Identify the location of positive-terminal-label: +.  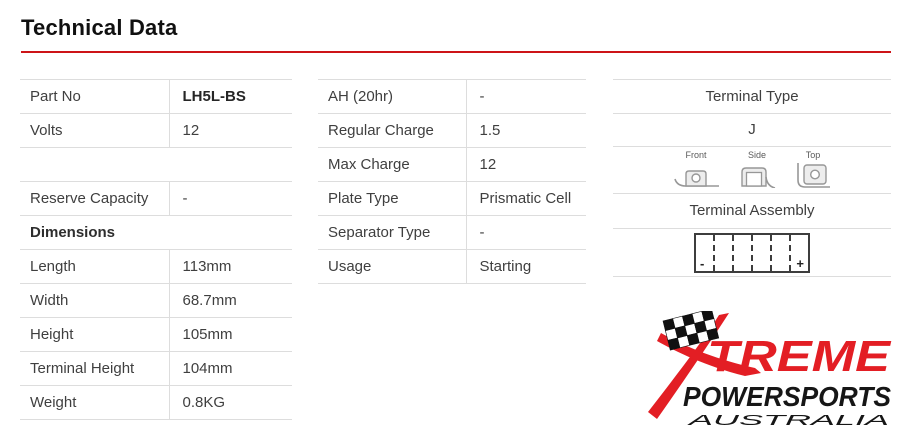
(800, 263).